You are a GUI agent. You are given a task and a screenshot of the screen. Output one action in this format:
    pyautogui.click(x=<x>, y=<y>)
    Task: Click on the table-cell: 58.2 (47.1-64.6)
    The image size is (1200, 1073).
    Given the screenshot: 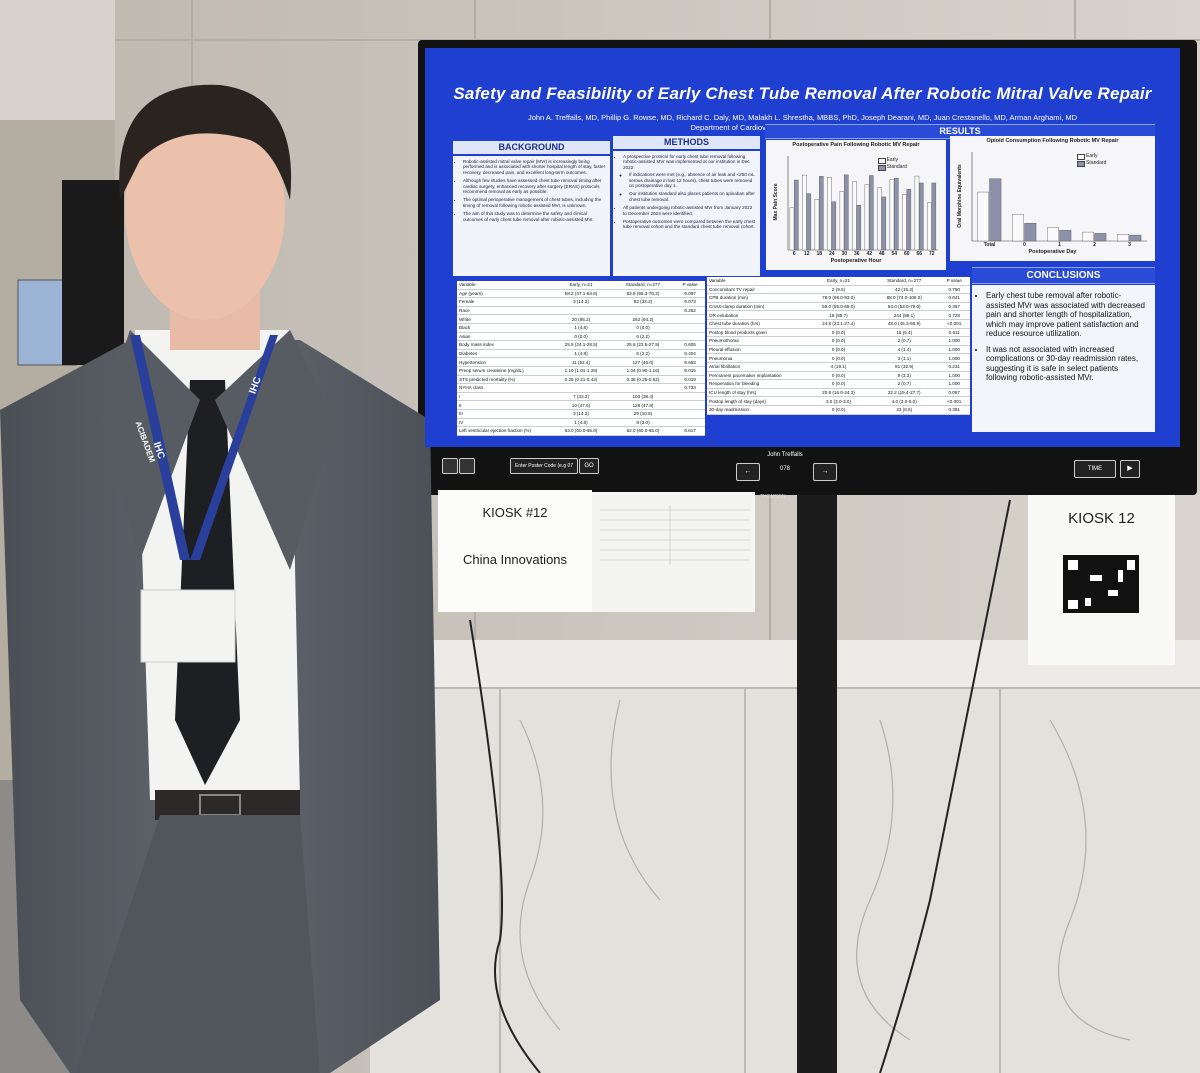 What is the action you would take?
    pyautogui.click(x=581, y=294)
    